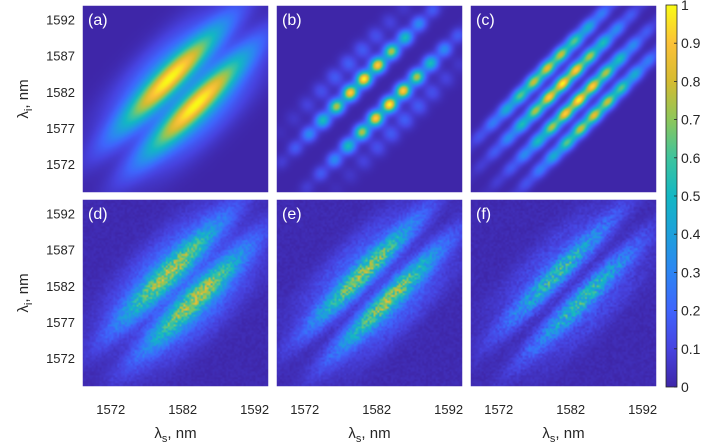 The height and width of the screenshot is (448, 703). I want to click on panel-label: (e), so click(292, 214).